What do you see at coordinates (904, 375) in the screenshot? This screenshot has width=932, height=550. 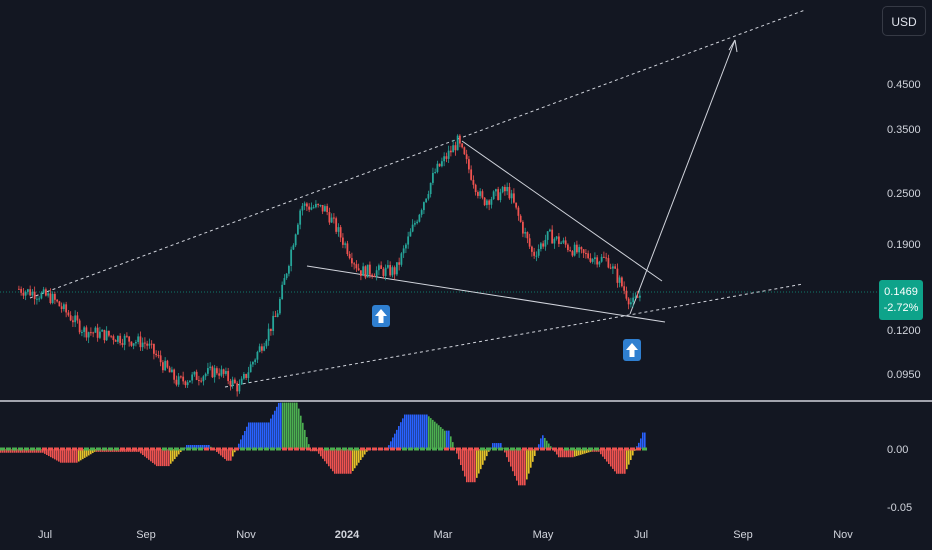 I see `y-tick-label: 0.0950` at bounding box center [904, 375].